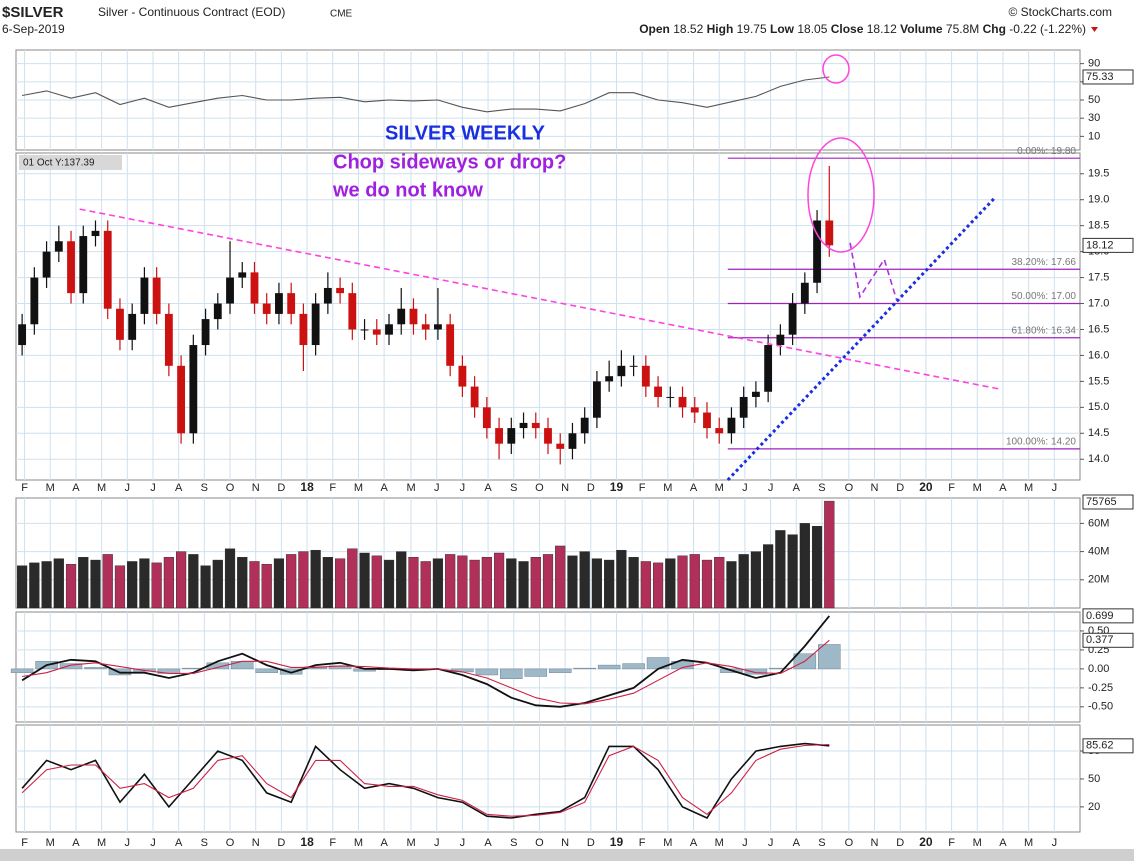 The image size is (1134, 861). Describe the element at coordinates (882, 29) in the screenshot. I see `close-value: 18.12` at that location.